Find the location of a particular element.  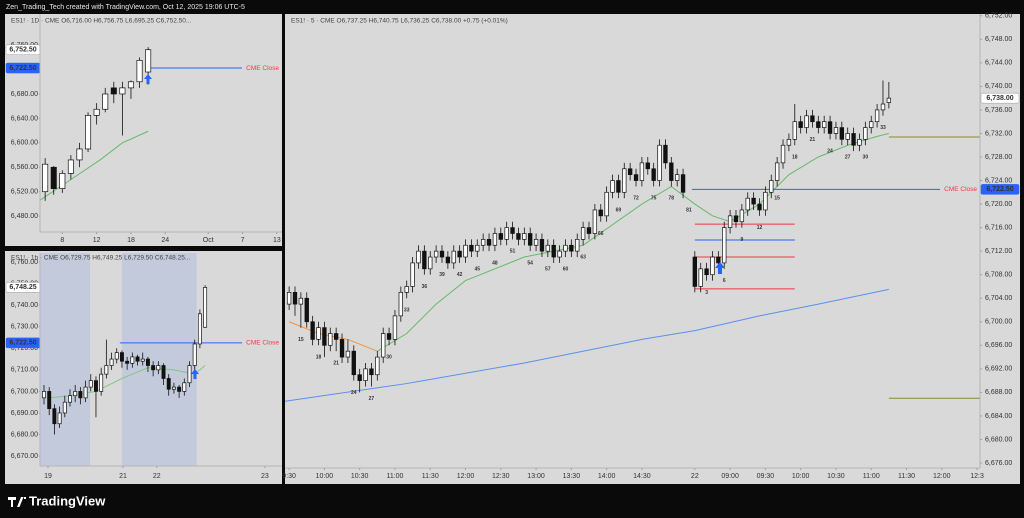

y-tick-label: 6,748.00 is located at coordinates (998, 39).